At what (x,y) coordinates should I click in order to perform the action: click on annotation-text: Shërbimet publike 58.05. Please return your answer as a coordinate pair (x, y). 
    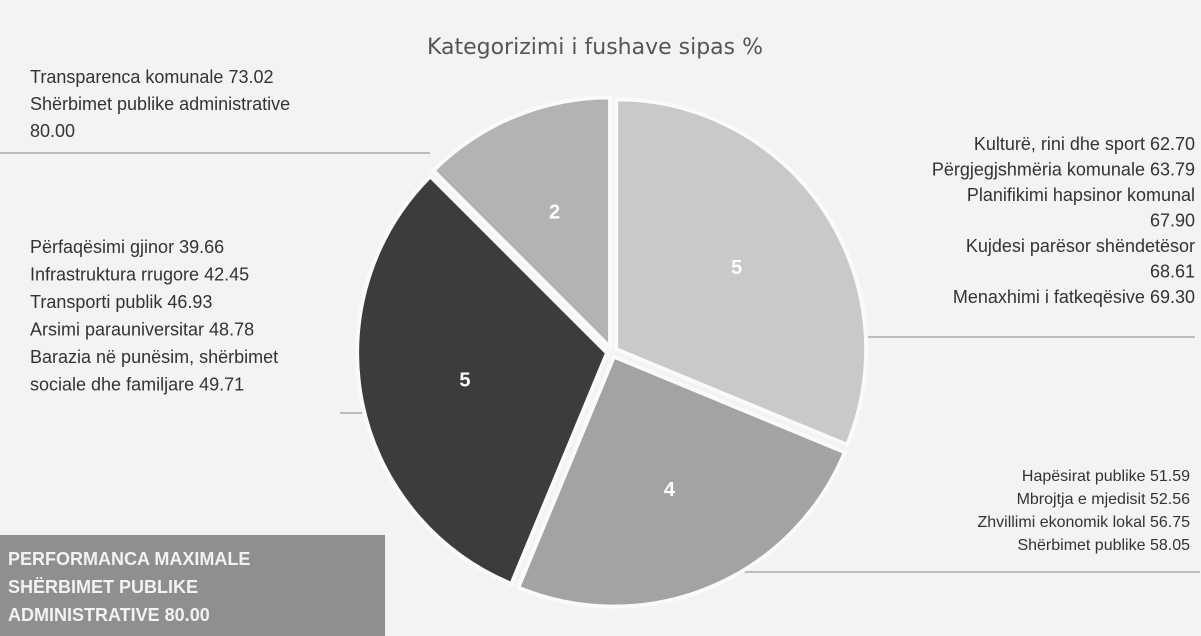
    Looking at the image, I should click on (1103, 545).